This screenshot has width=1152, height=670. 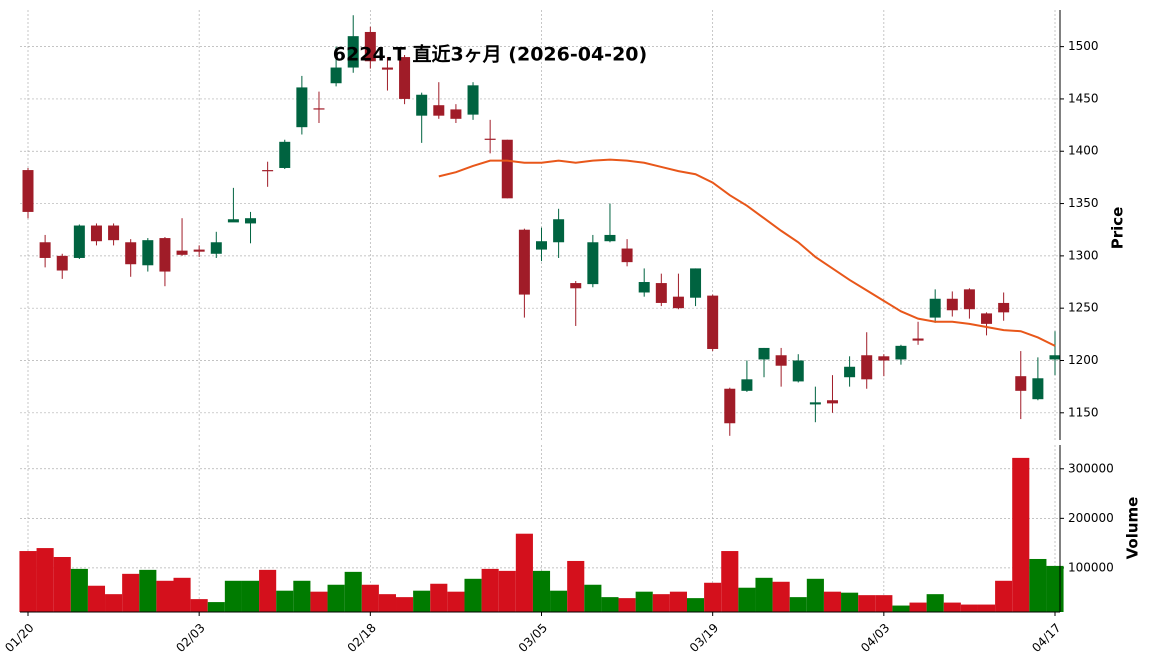 I want to click on x-tick-label: 02/18, so click(x=362, y=638).